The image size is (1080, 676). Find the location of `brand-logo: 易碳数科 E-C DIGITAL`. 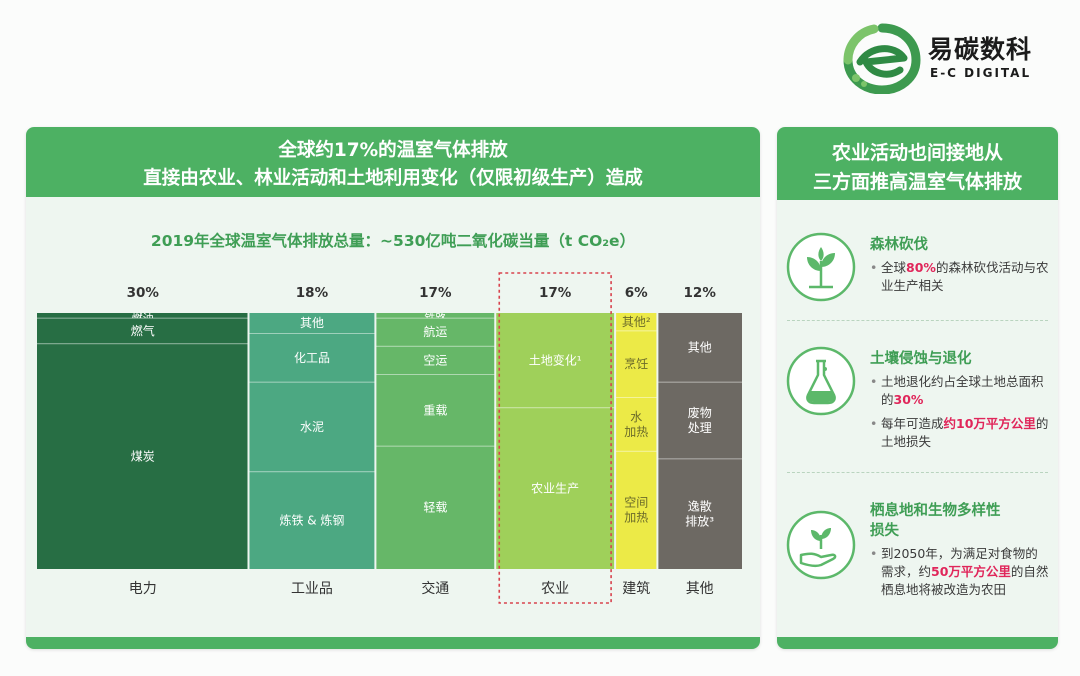

brand-logo: 易碳数科 E-C DIGITAL is located at coordinates (947, 58).